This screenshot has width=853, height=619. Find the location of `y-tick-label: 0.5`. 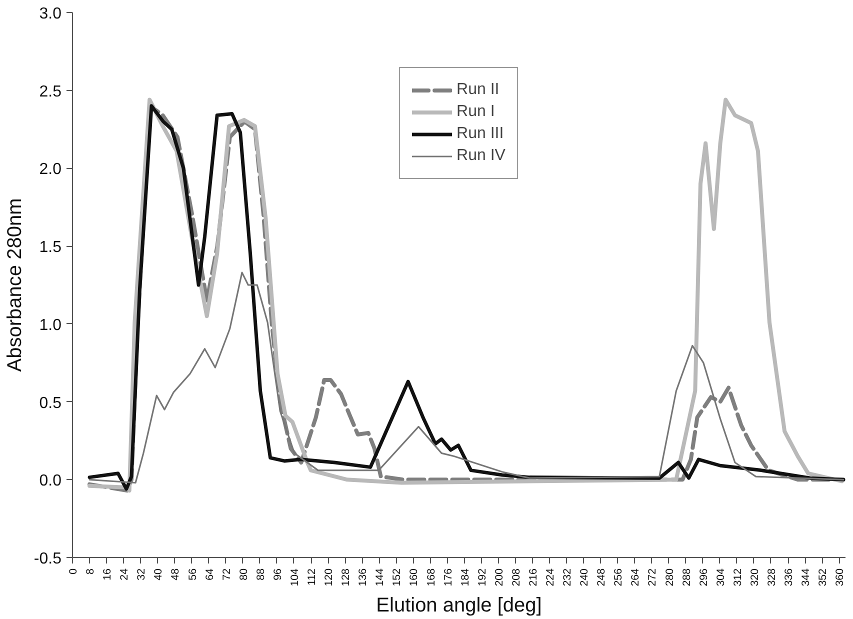

y-tick-label: 0.5 is located at coordinates (50, 403).